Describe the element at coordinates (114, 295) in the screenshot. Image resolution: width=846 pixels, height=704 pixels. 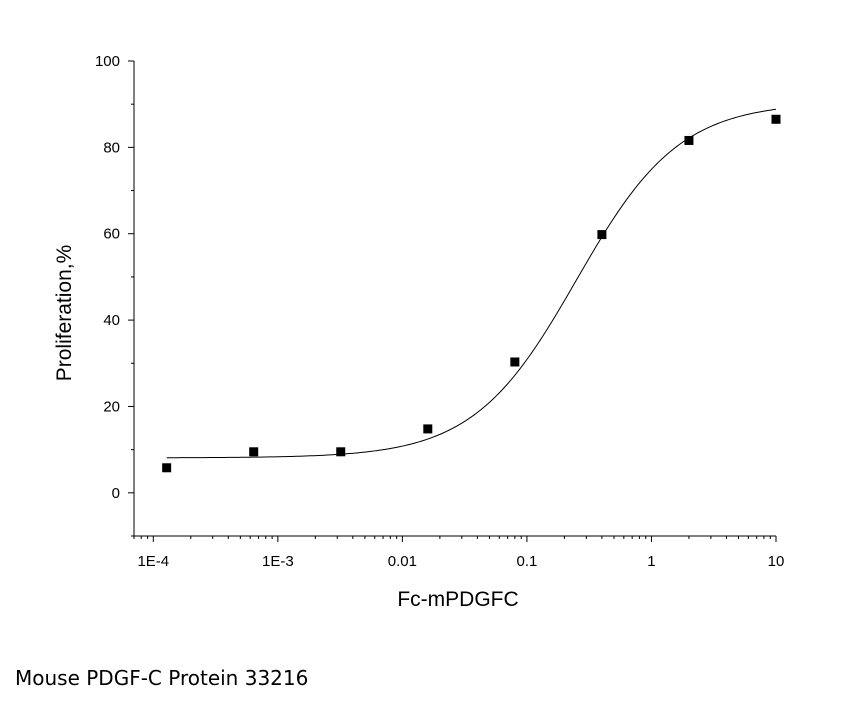
I see `y-axis-ticks: 0 20 40 60 80 100` at that location.